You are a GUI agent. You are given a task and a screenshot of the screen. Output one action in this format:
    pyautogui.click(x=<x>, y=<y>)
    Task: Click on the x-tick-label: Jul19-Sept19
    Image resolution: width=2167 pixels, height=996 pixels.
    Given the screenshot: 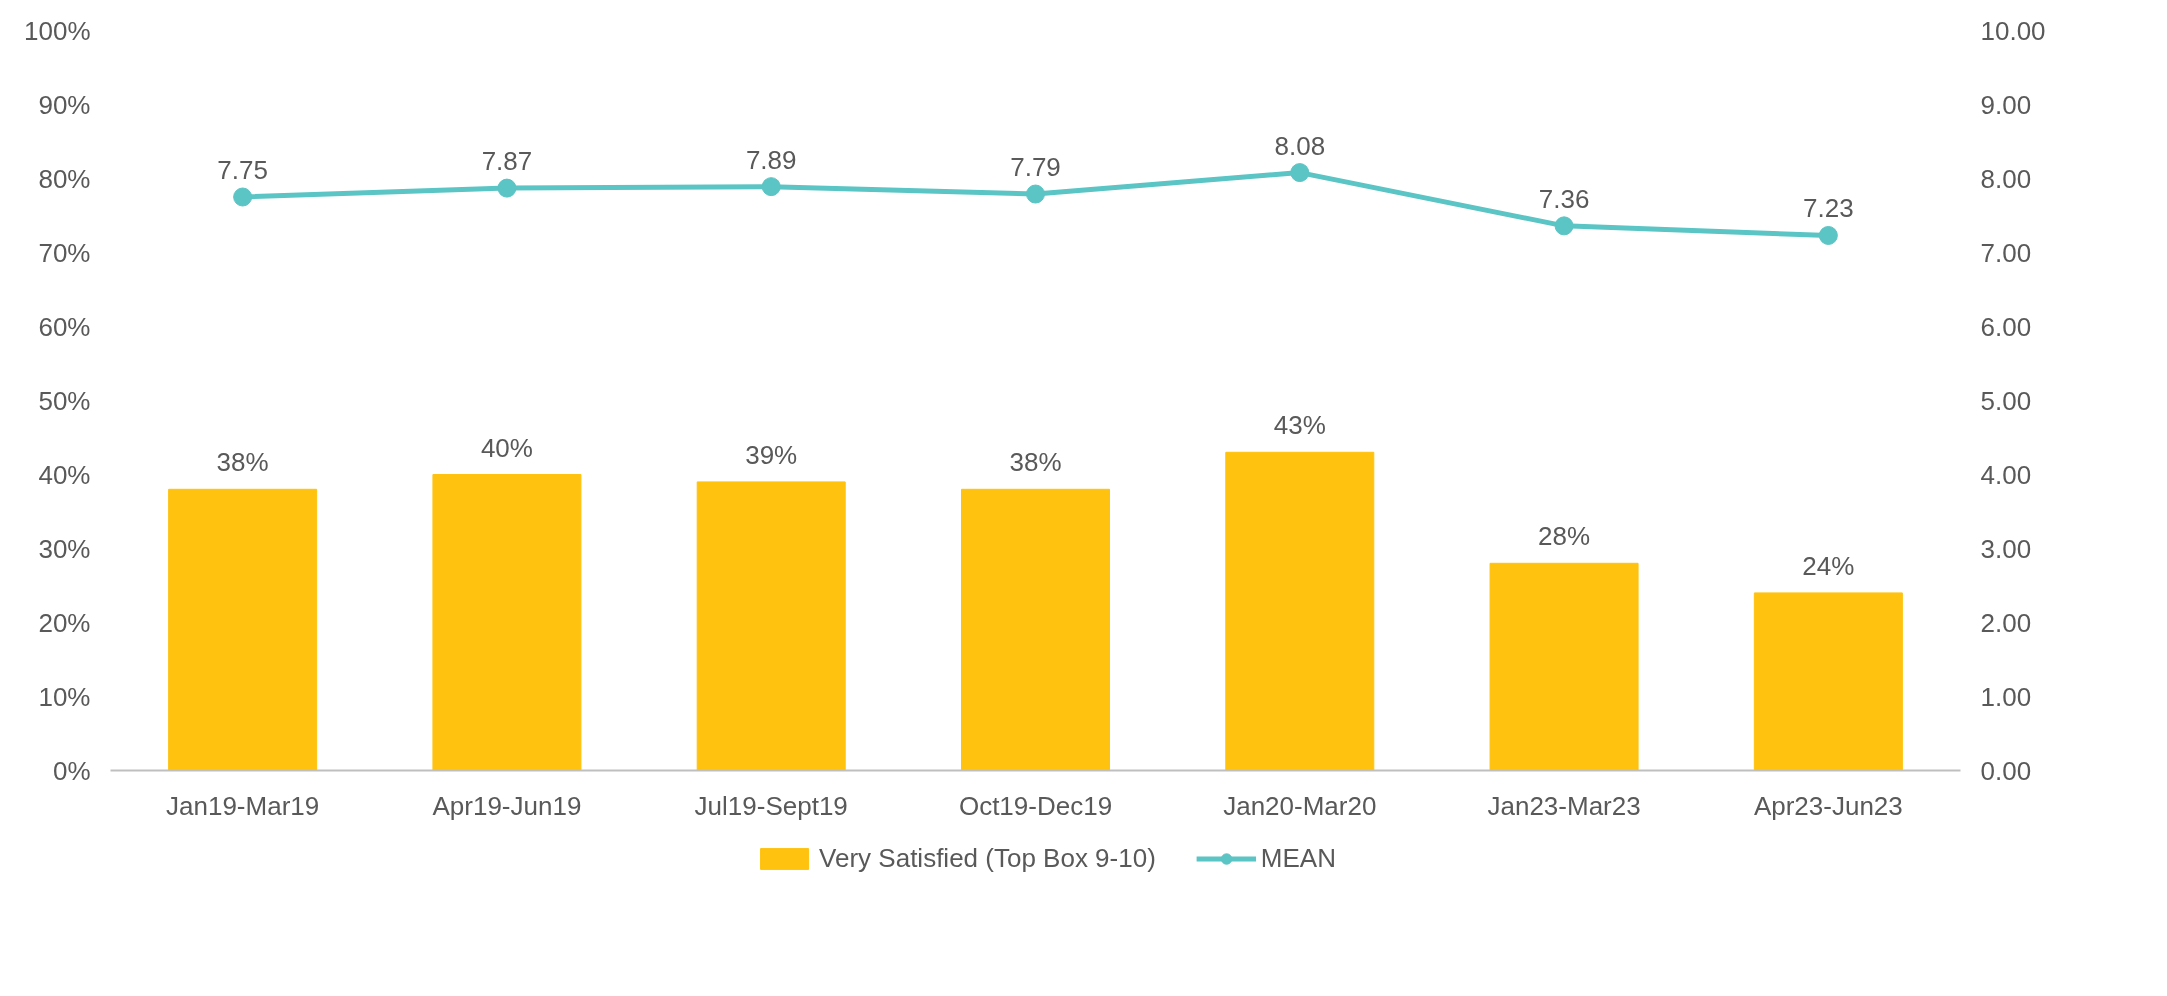 What is the action you would take?
    pyautogui.click(x=771, y=805)
    